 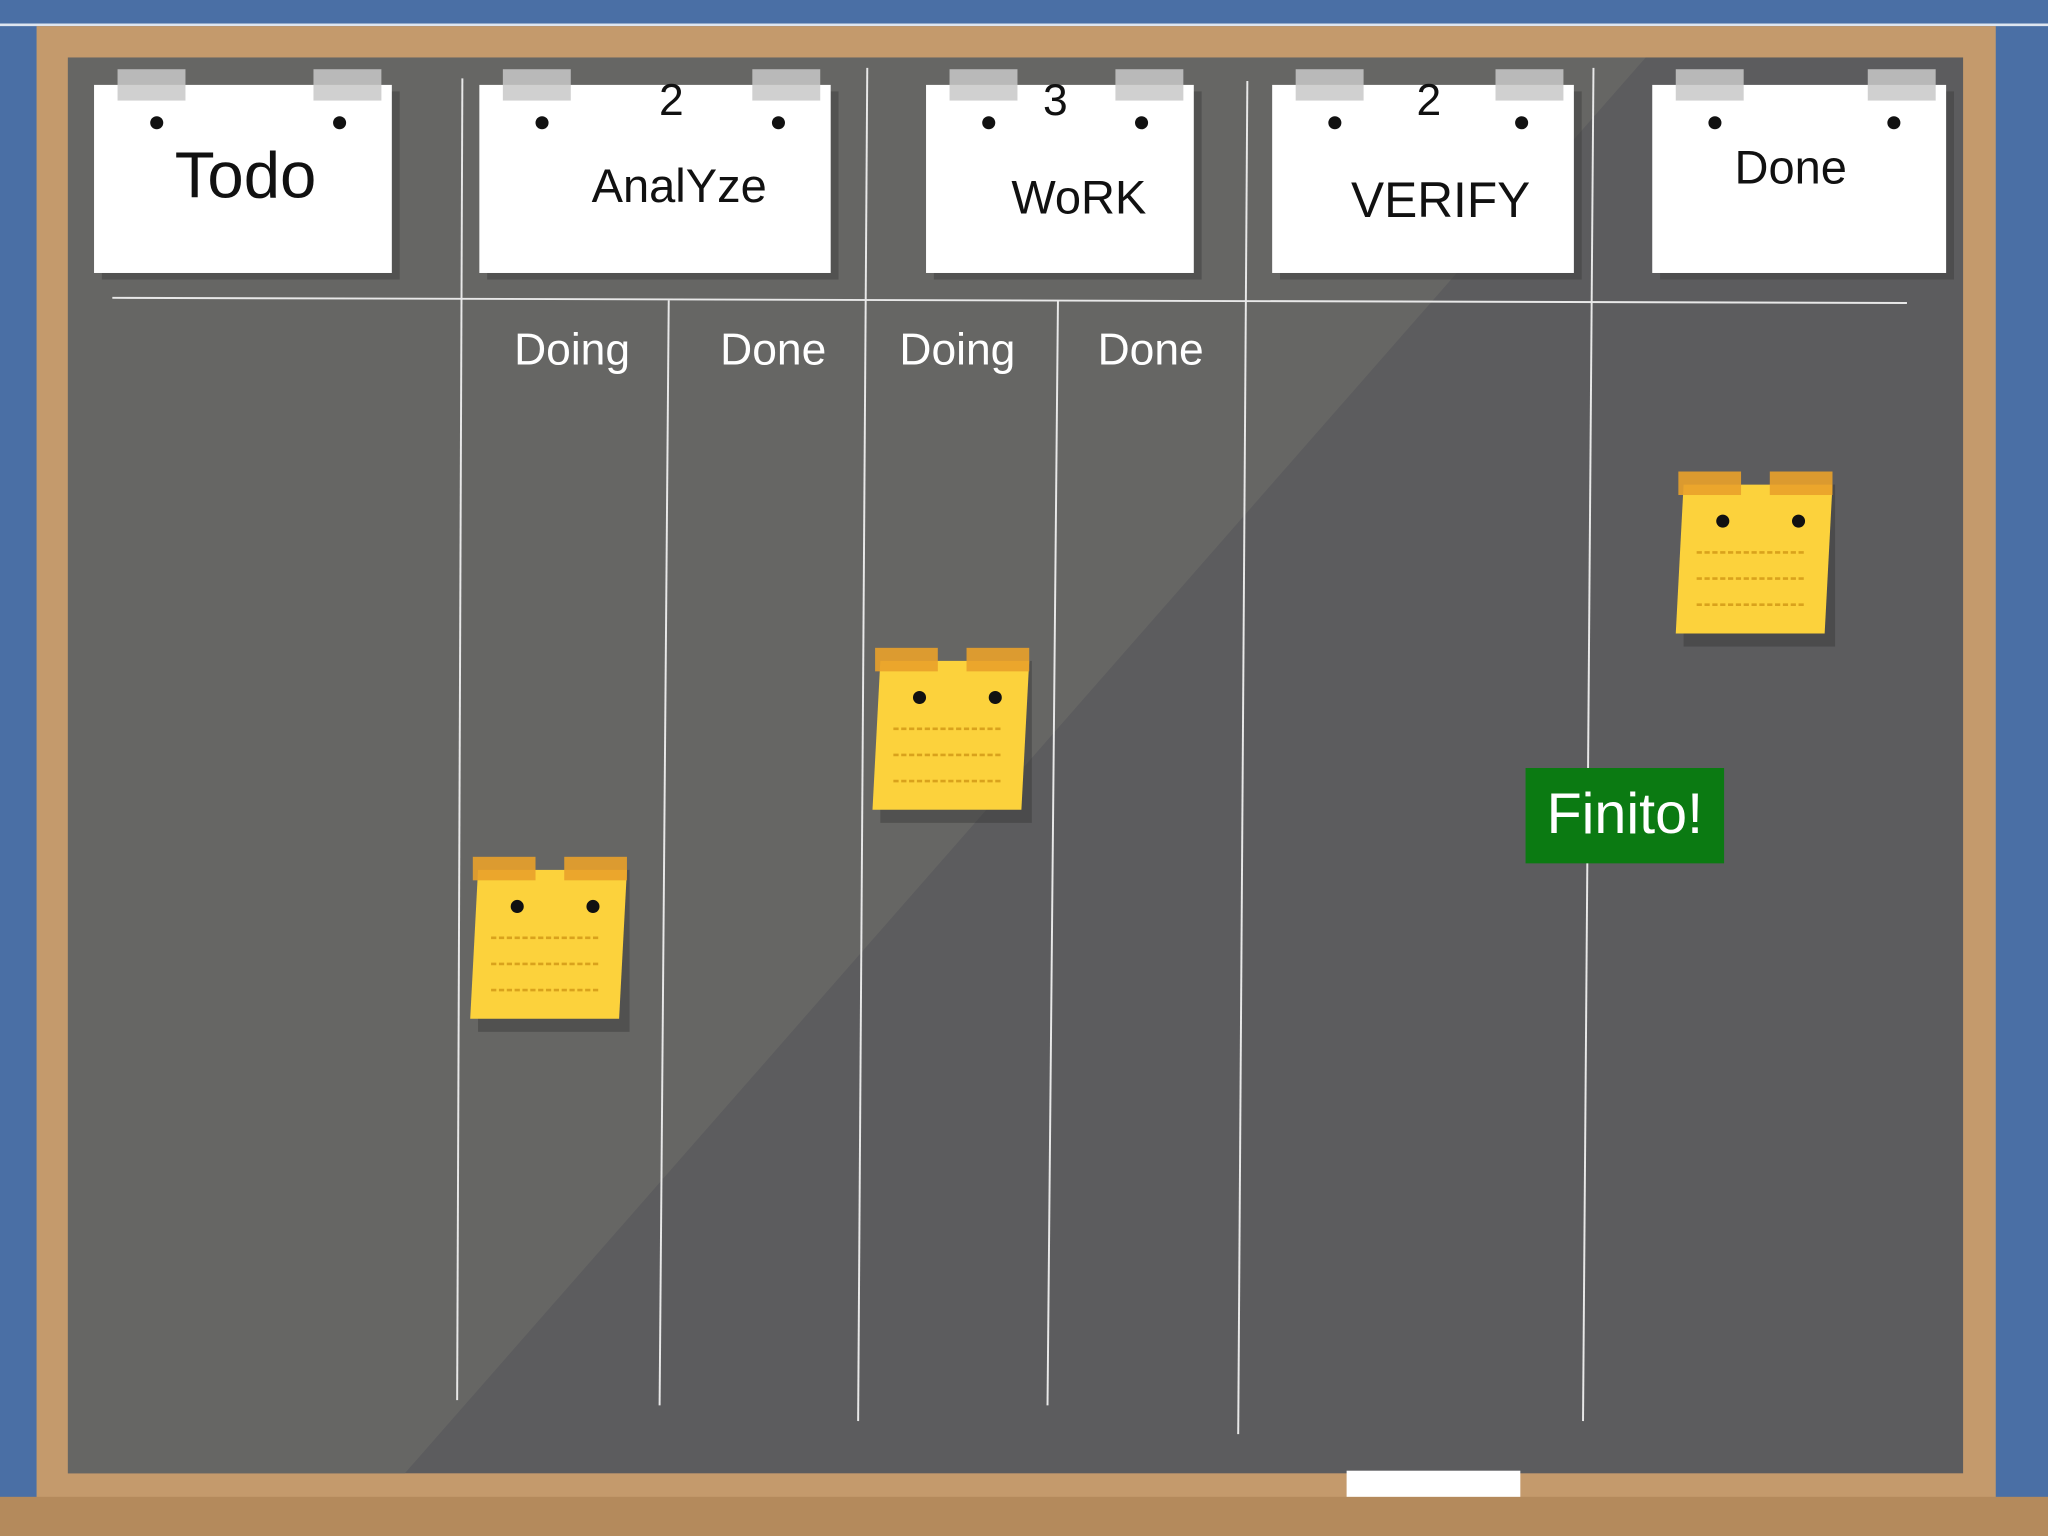 I want to click on badge: Finito!, so click(x=1625, y=814).